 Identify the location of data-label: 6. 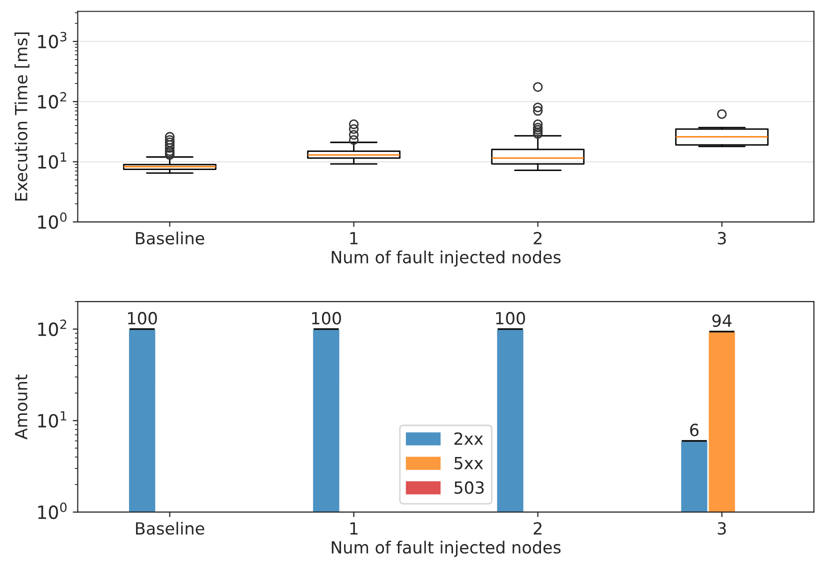
(694, 430).